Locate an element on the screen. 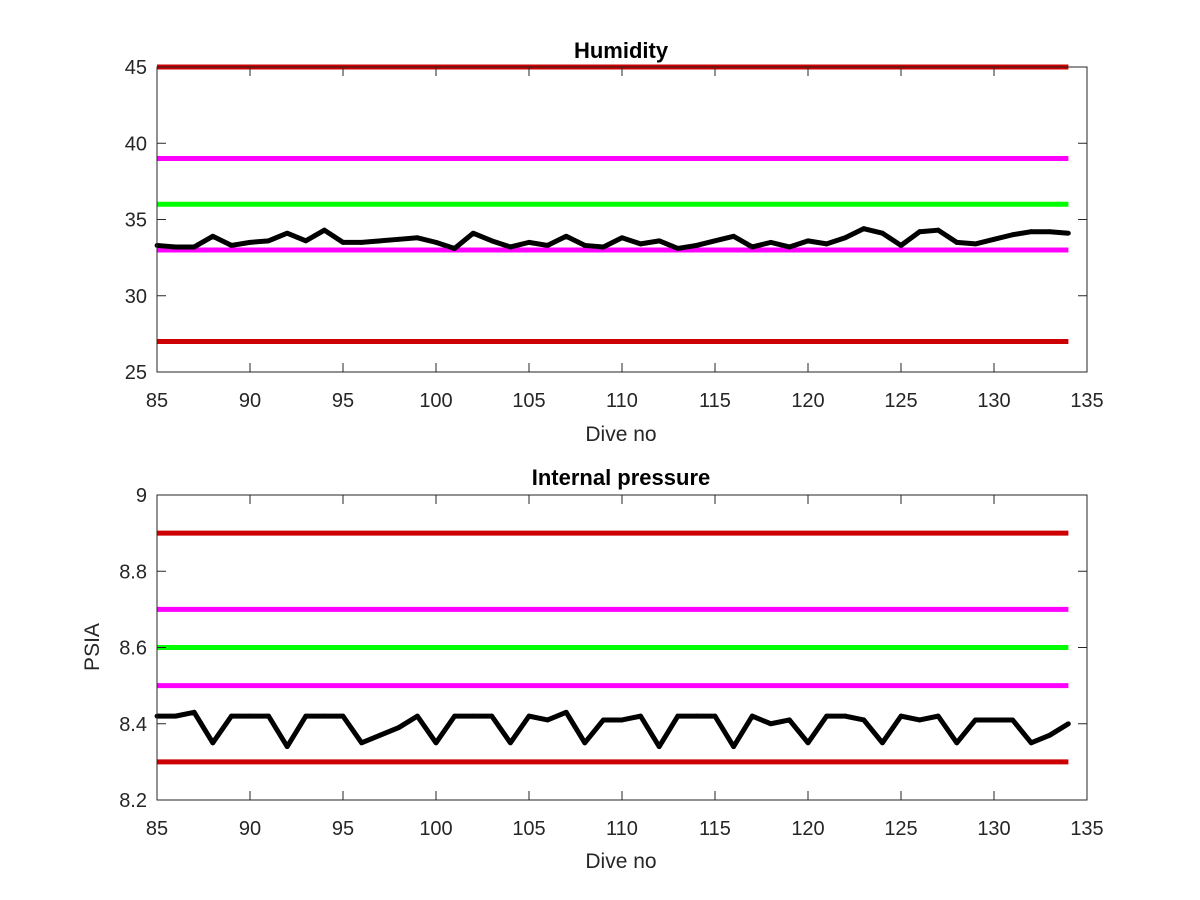 The width and height of the screenshot is (1200, 900). humidity-x-tick-label: 100 is located at coordinates (435, 401).